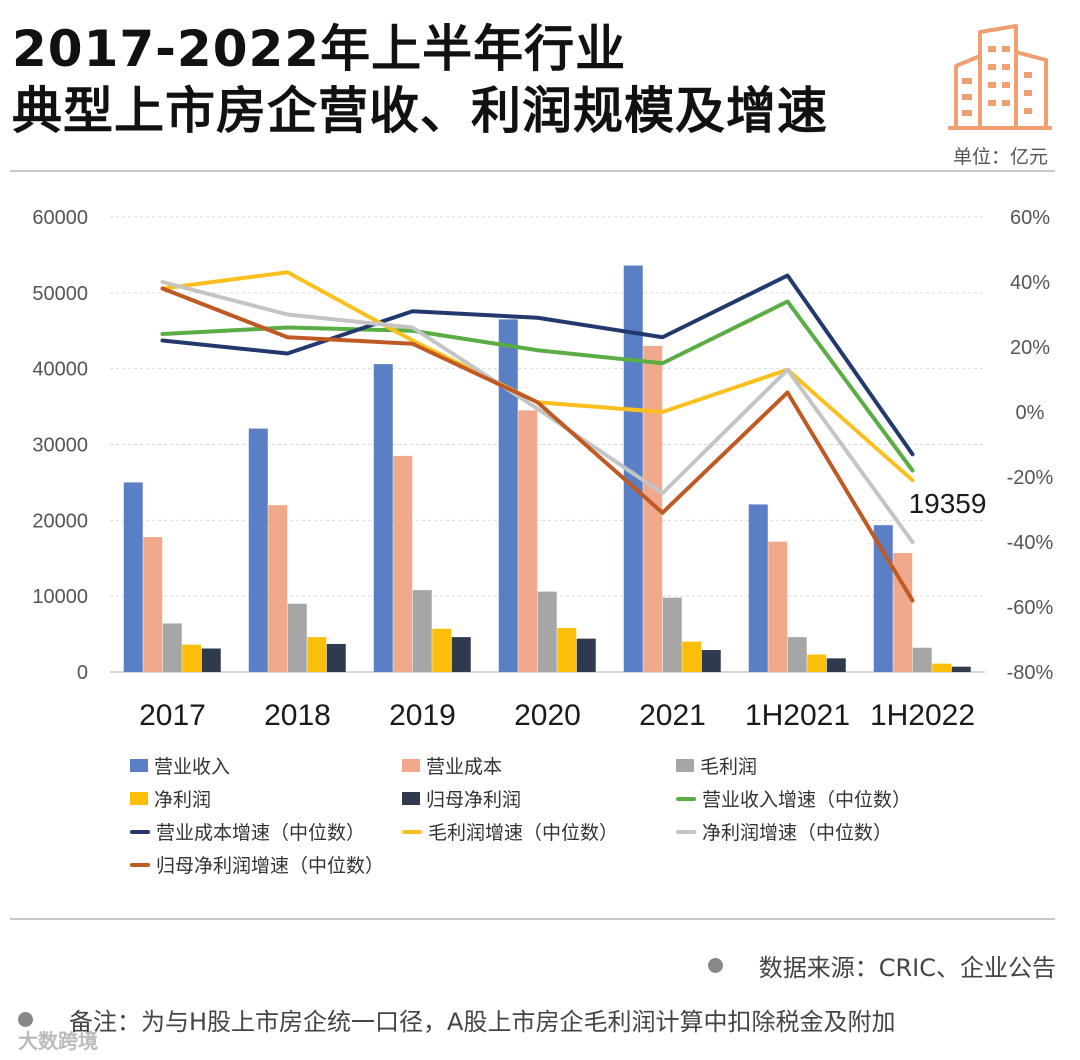 The height and width of the screenshot is (1060, 1080). I want to click on y-right-tick-label: -20%, so click(1030, 478).